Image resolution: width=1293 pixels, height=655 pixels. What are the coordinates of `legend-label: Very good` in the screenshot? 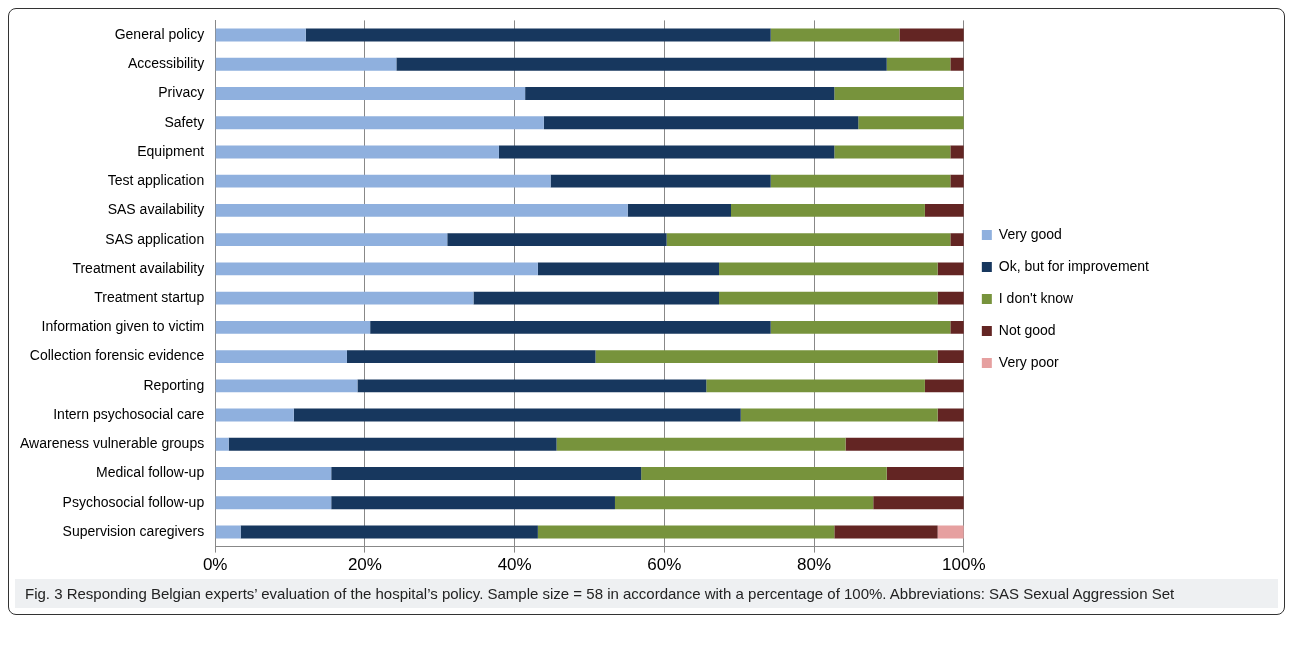 It's located at (1030, 233).